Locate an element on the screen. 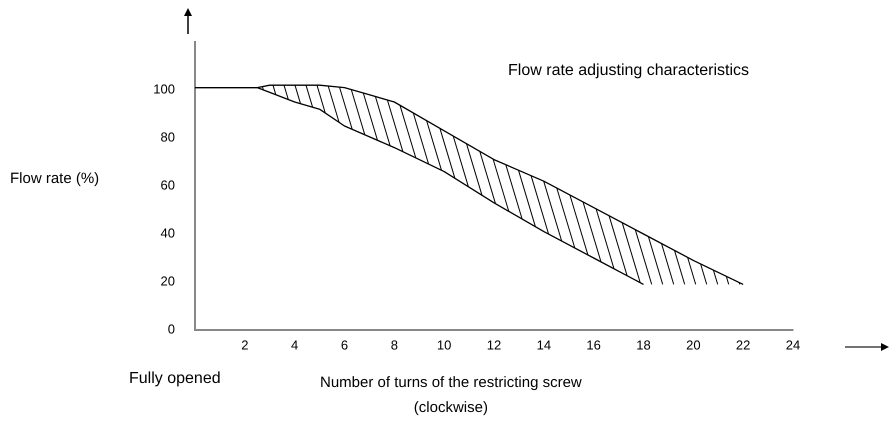 Image resolution: width=889 pixels, height=421 pixels. x-axis-title: Number of turns of the restricting screw (clockwise) is located at coordinates (451, 395).